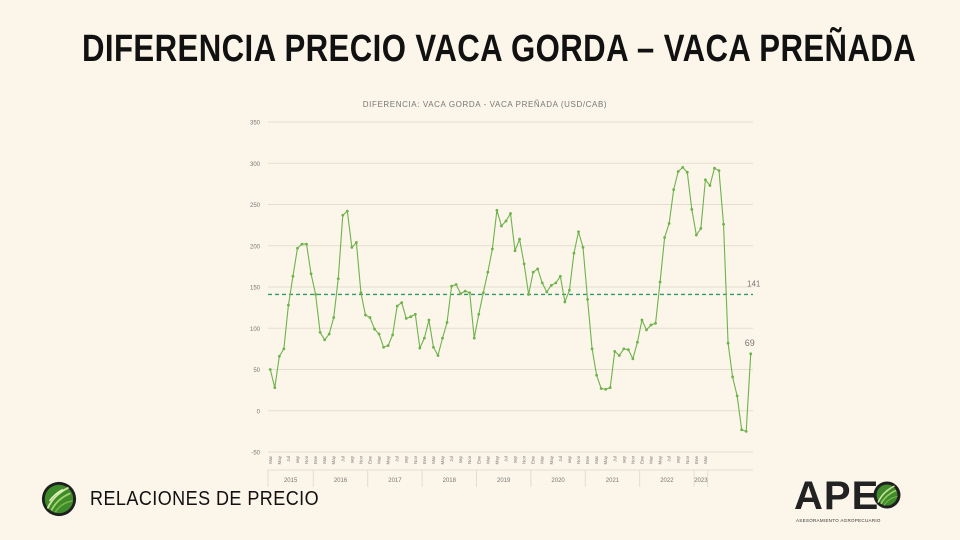 This screenshot has height=540, width=960. What do you see at coordinates (255, 330) in the screenshot?
I see `y-tick-label: 100` at bounding box center [255, 330].